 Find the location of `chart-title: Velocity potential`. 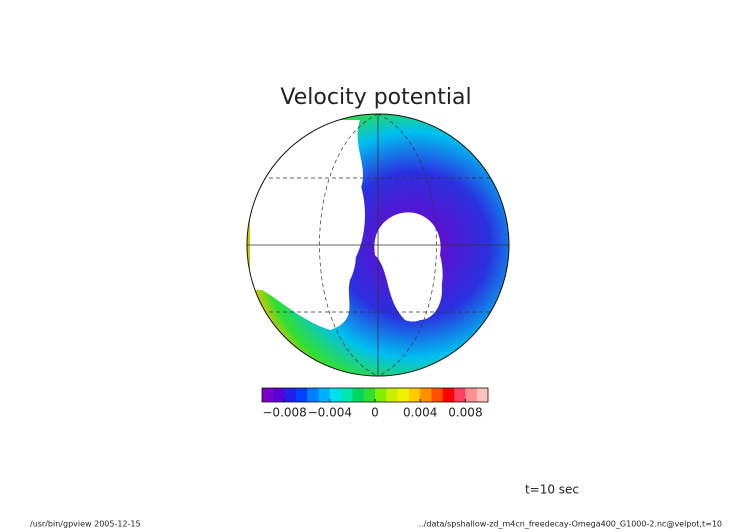

chart-title: Velocity potential is located at coordinates (375, 97).